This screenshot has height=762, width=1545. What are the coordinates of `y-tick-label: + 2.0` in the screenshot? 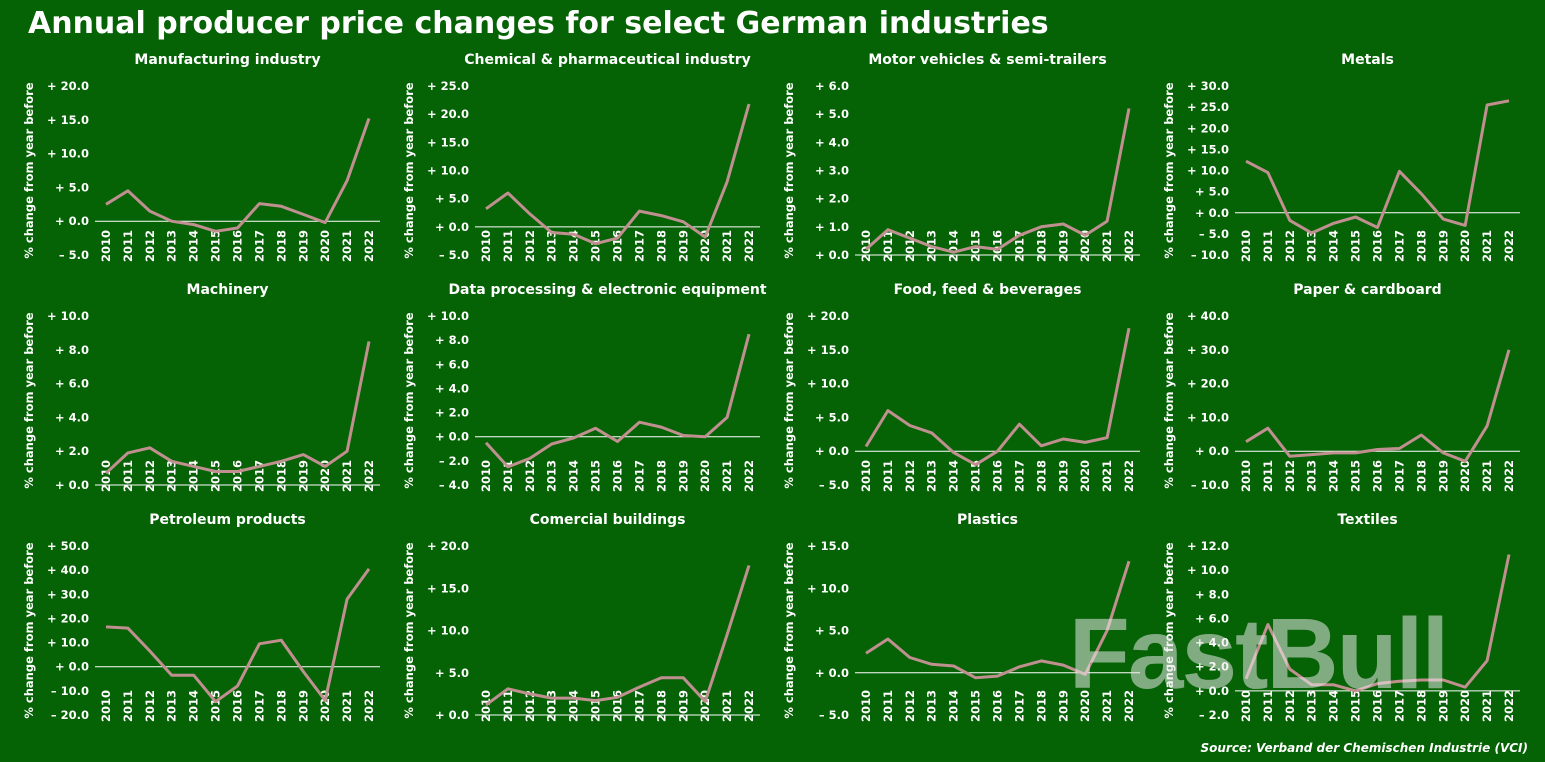 It's located at (1212, 667).